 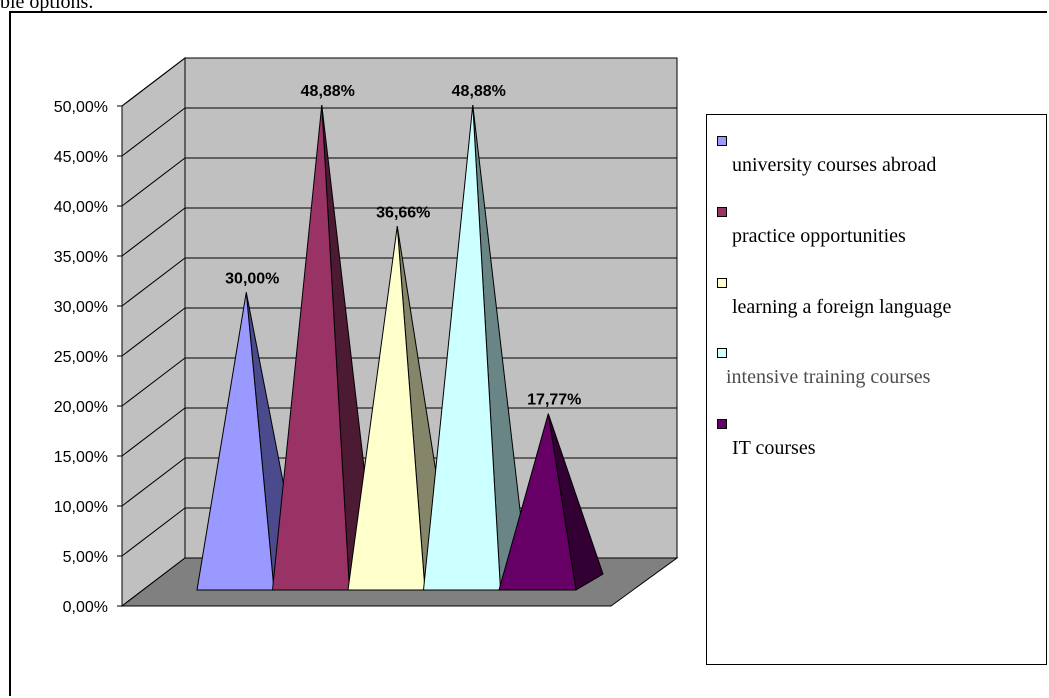 What do you see at coordinates (81, 257) in the screenshot?
I see `y-tick-label: 35,00%` at bounding box center [81, 257].